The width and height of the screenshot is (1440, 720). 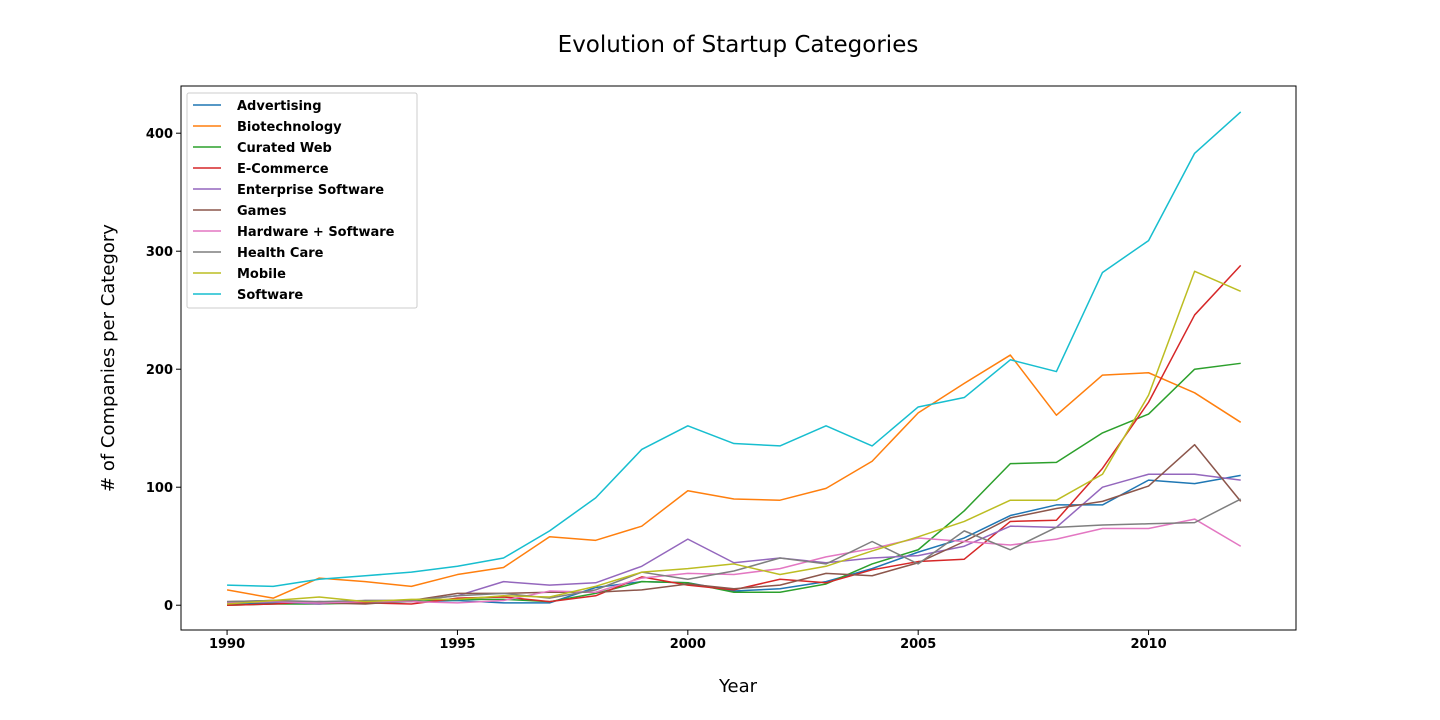 I want to click on series-line-health-care, so click(x=734, y=550).